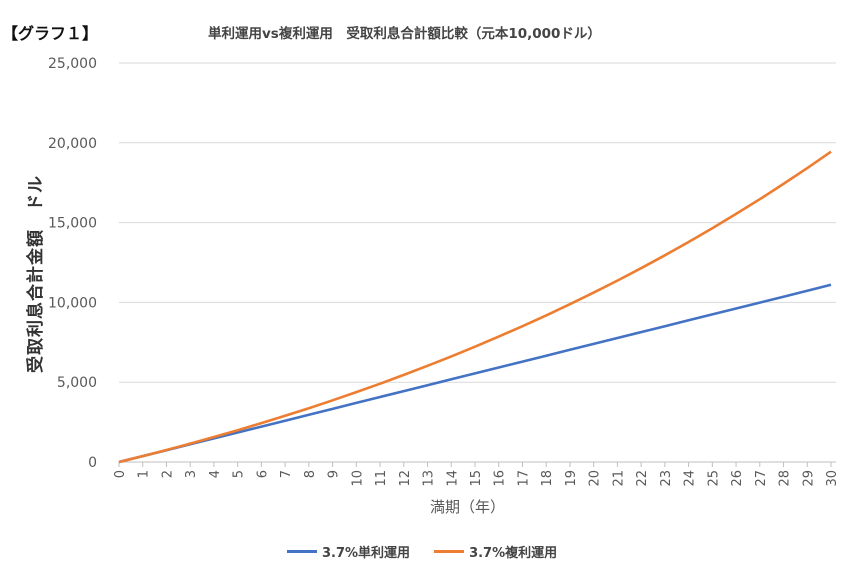 The height and width of the screenshot is (567, 859). Describe the element at coordinates (476, 478) in the screenshot. I see `x-tick-label: 15` at that location.